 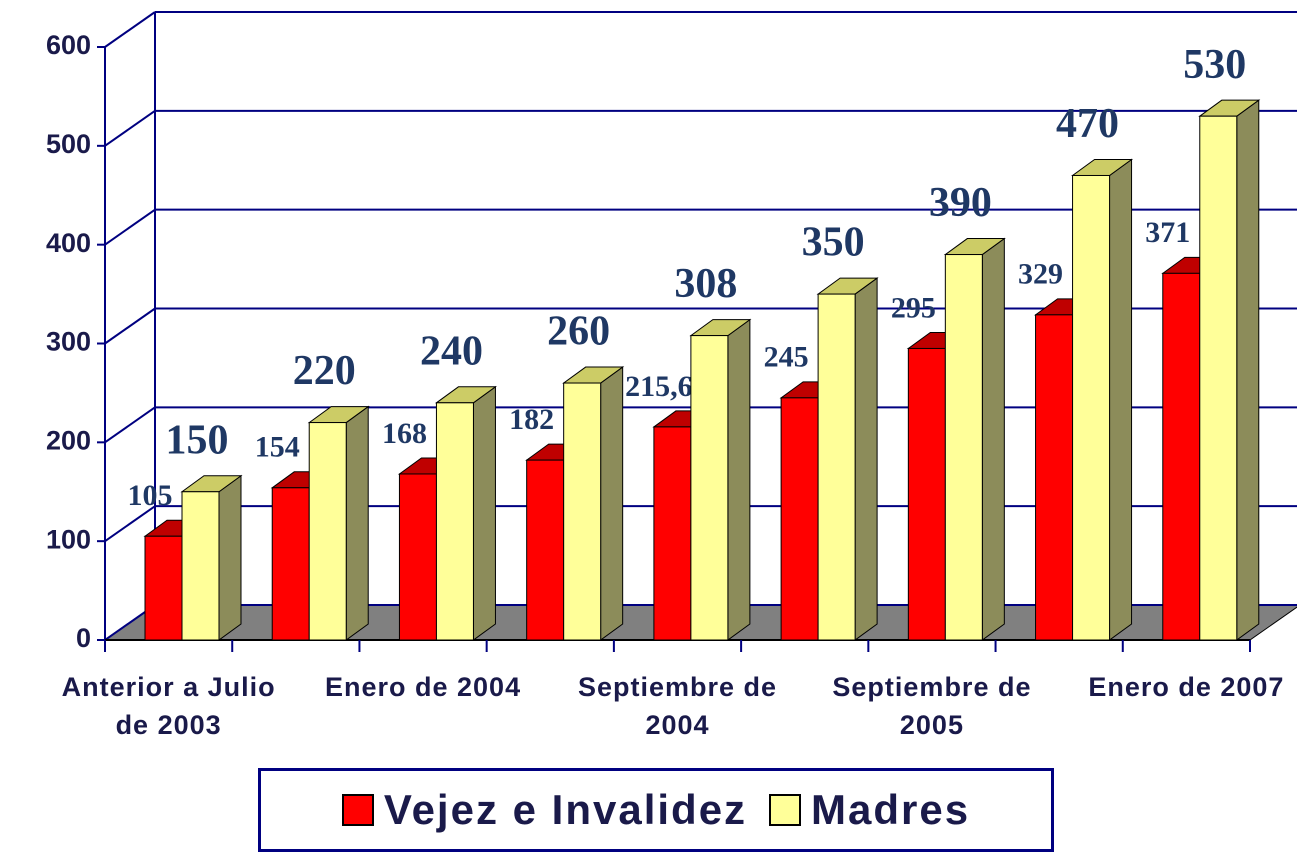 What do you see at coordinates (68, 243) in the screenshot?
I see `y-tick-label: 400` at bounding box center [68, 243].